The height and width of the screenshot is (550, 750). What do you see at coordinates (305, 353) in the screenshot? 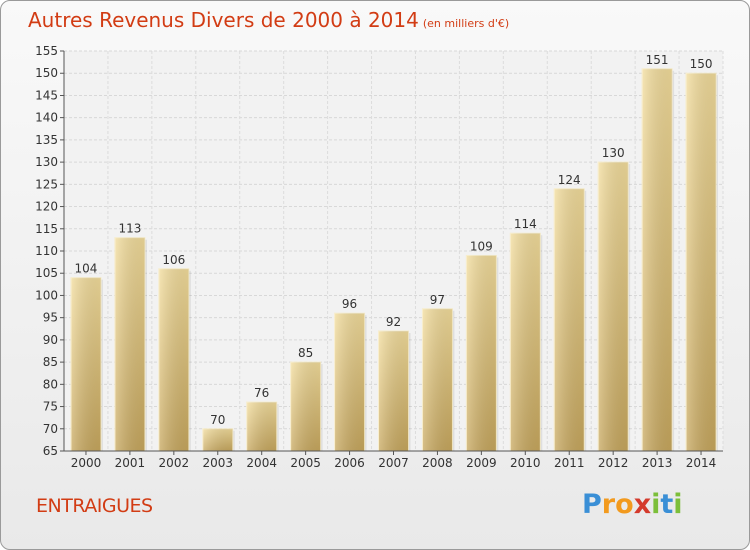
I see `data-label-2005: 85` at bounding box center [305, 353].